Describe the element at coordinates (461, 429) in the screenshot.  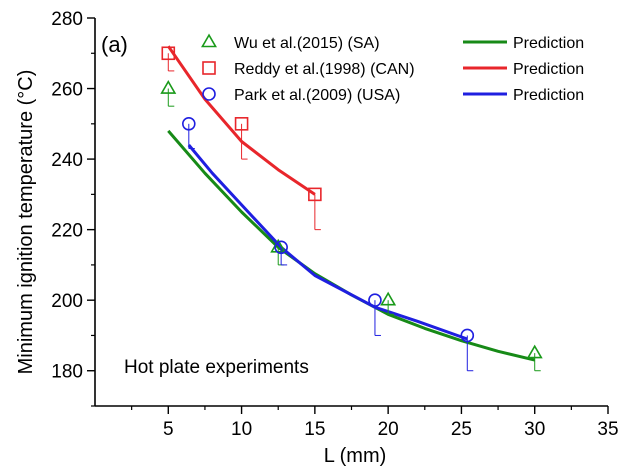
I see `x-tick-label: 25` at that location.